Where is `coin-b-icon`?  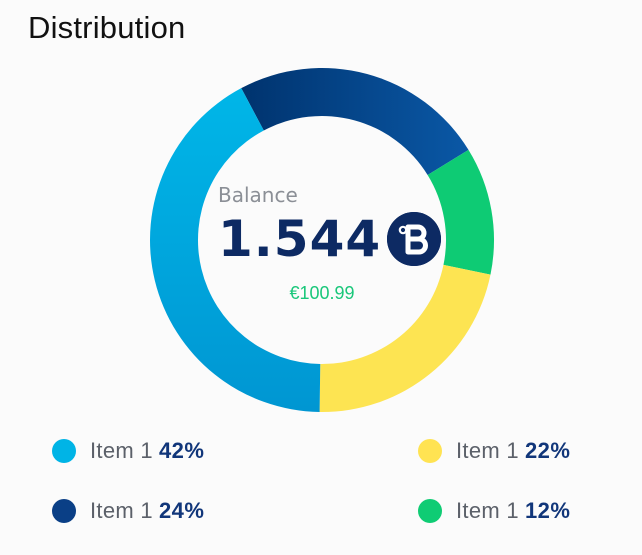 coin-b-icon is located at coordinates (414, 239).